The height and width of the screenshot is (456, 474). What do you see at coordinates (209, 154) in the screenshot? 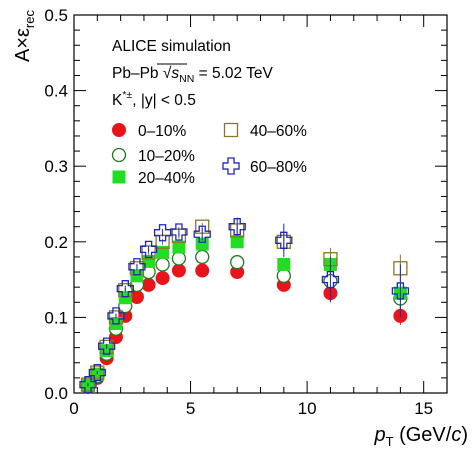
I see `legend: 0–10% 10–20% 20–40% 40–60% 60–80%` at bounding box center [209, 154].